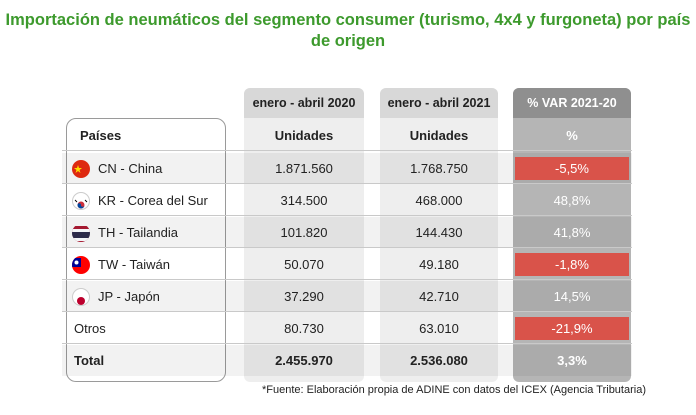 This screenshot has height=415, width=696. Describe the element at coordinates (439, 264) in the screenshot. I see `value-2021: 49.180` at that location.